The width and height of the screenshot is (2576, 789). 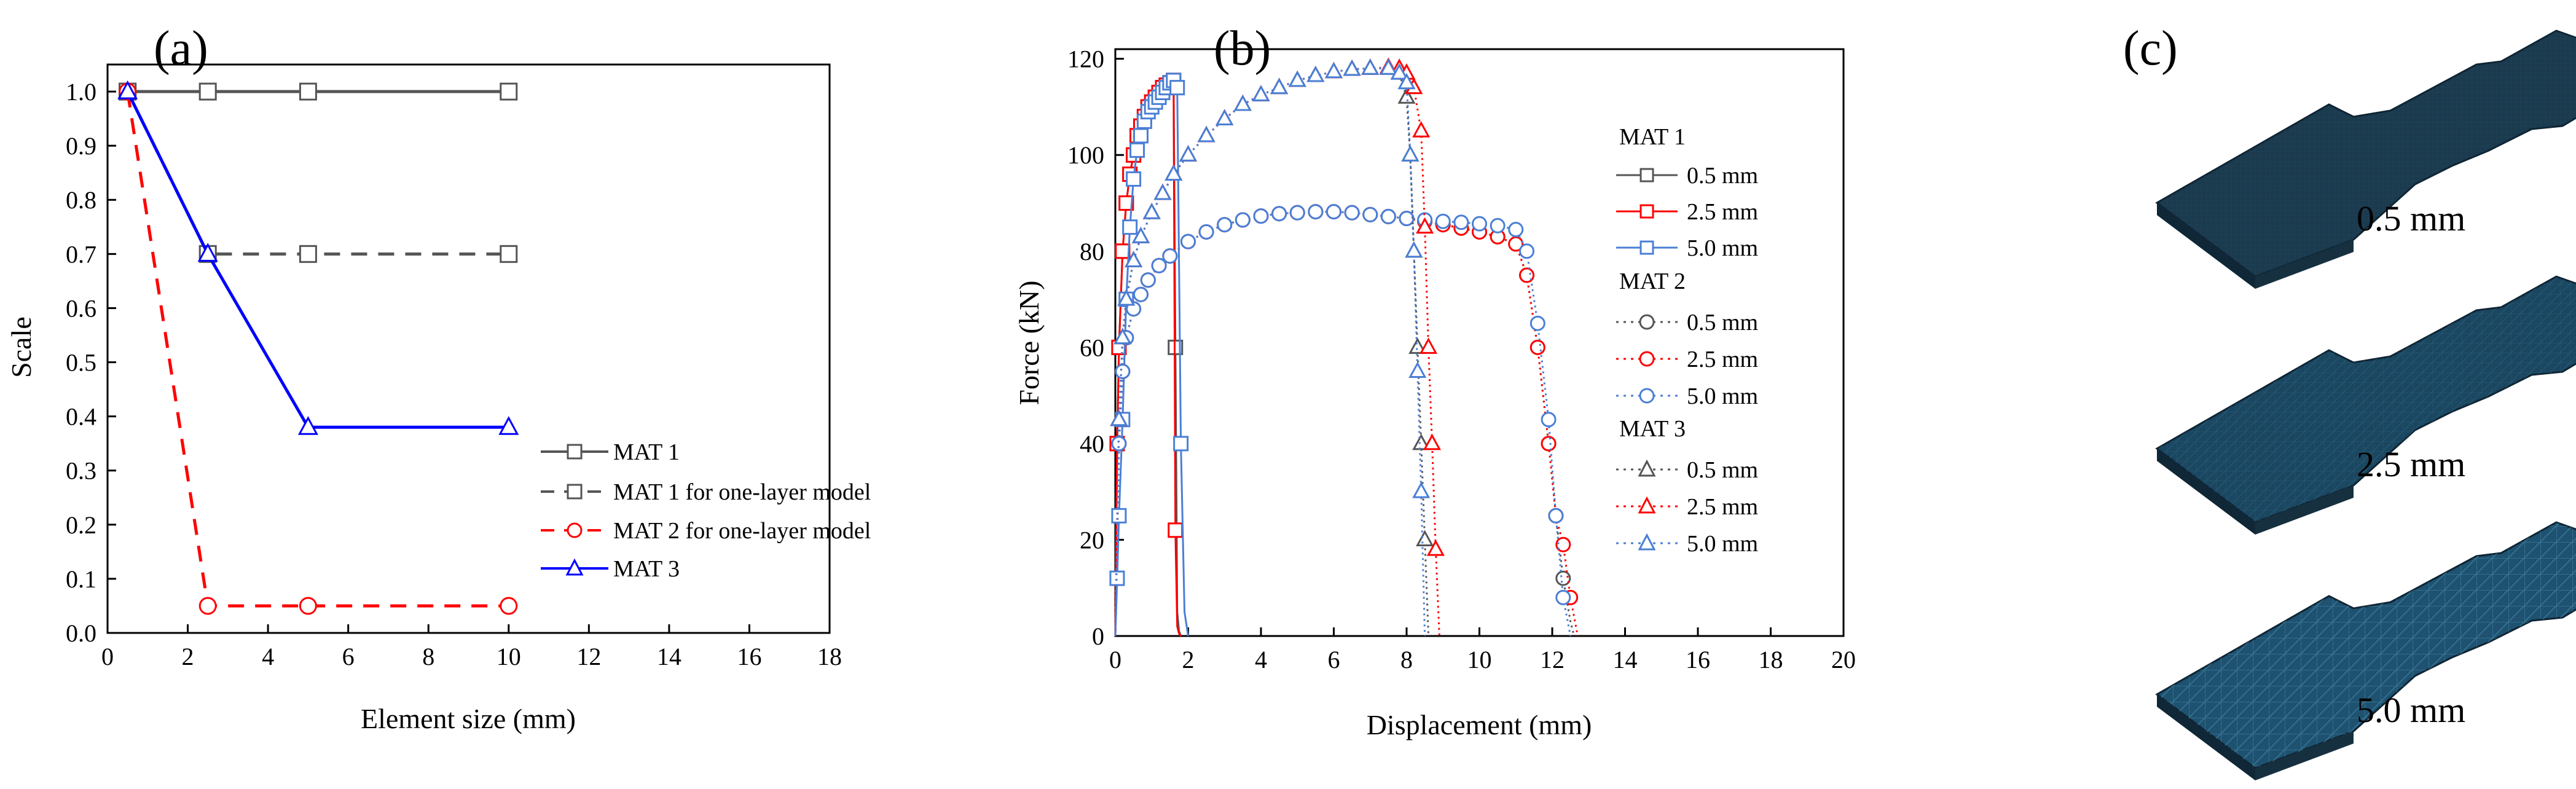 What do you see at coordinates (588, 656) in the screenshot?
I see `x-tick-label: 12` at bounding box center [588, 656].